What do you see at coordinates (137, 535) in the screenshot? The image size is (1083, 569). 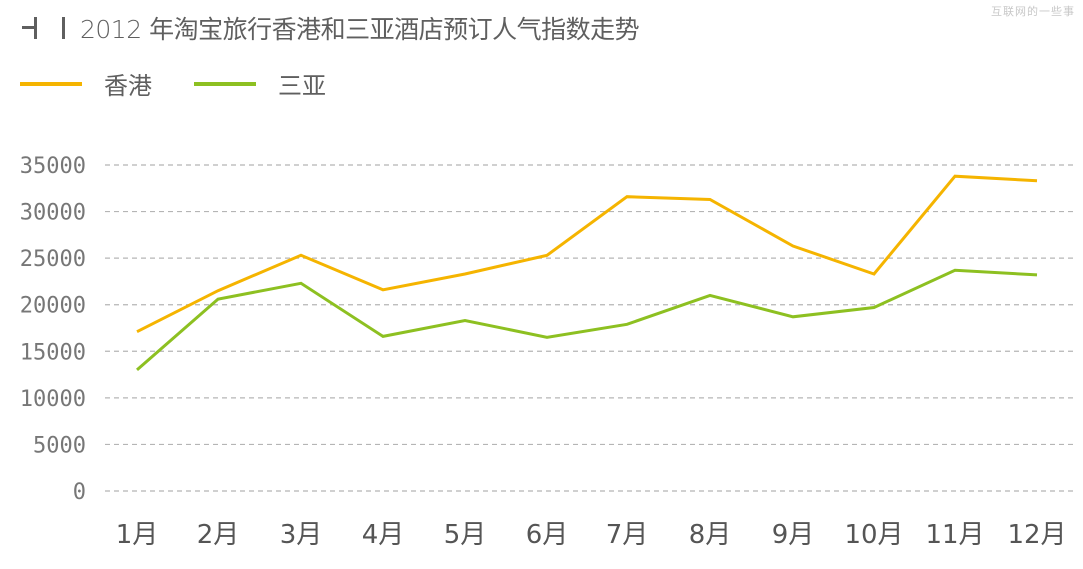 I see `x-tick-label: 1月` at bounding box center [137, 535].